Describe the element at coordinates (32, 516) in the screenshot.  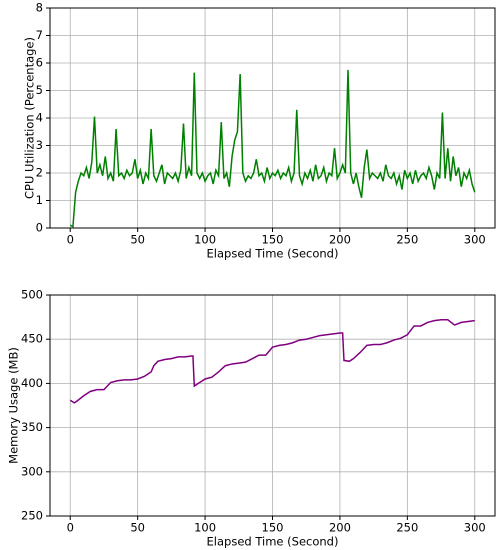
I see `y-tick-label: 250` at that location.